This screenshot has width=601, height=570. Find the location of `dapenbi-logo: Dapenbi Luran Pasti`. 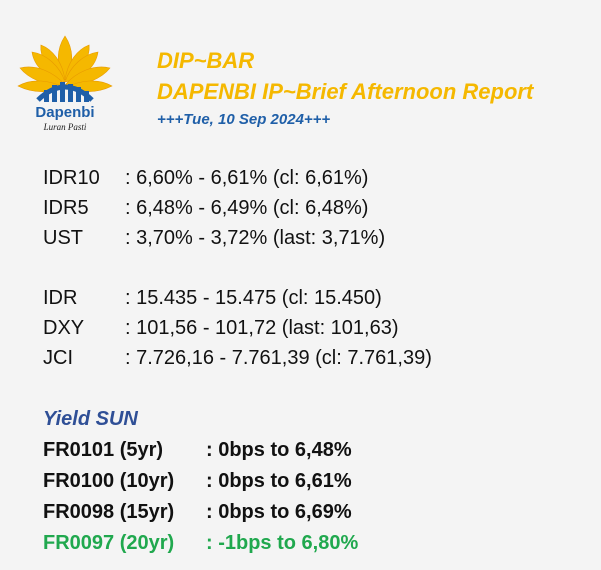

dapenbi-logo: Dapenbi Luran Pasti is located at coordinates (65, 85).